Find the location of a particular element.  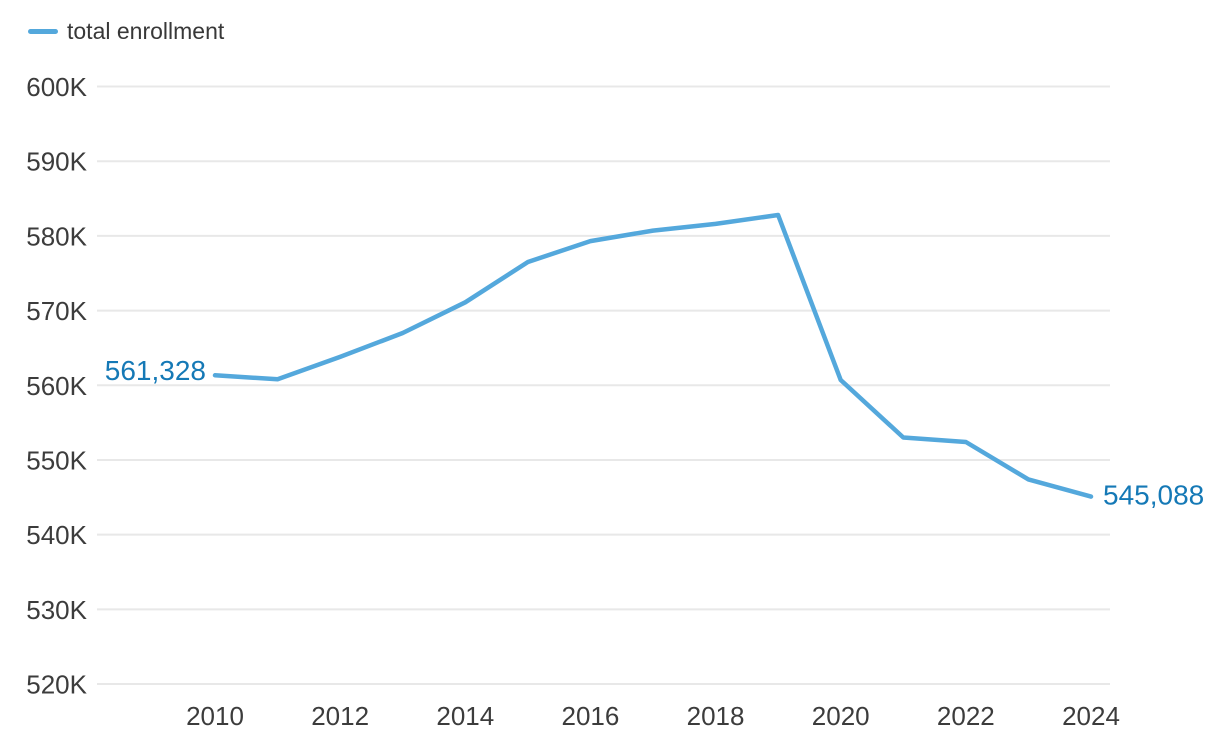

x-tick-label: 2014 is located at coordinates (465, 716).